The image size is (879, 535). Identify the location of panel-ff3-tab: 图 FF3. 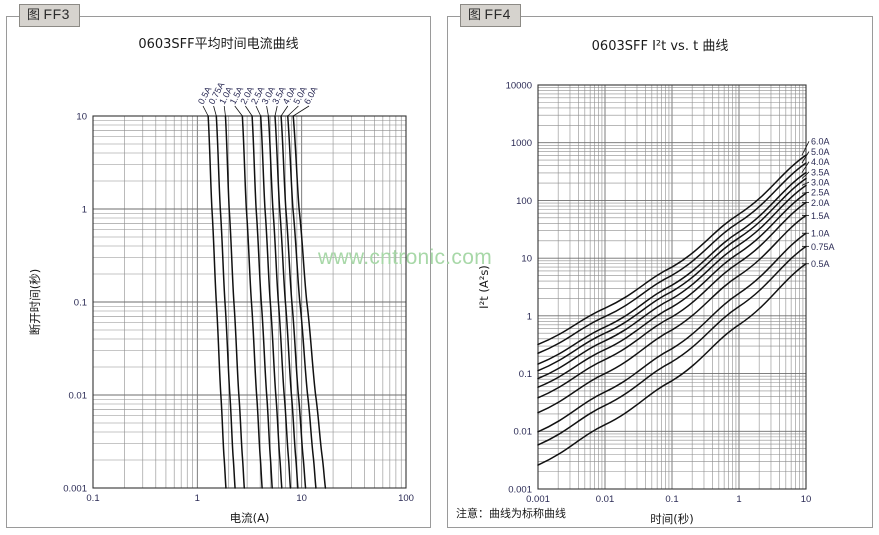
(49, 15).